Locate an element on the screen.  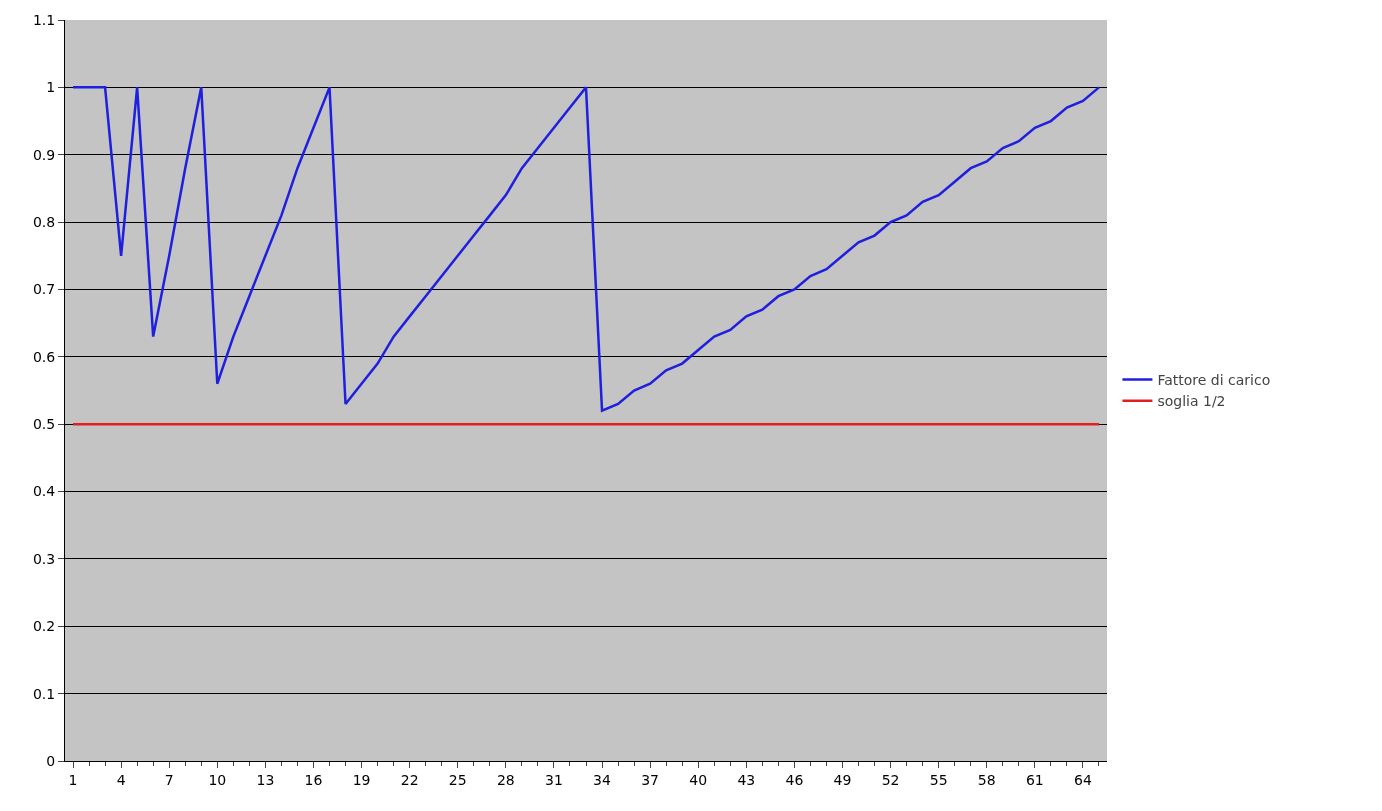
y-tick-label: 0.2 is located at coordinates (44, 626).